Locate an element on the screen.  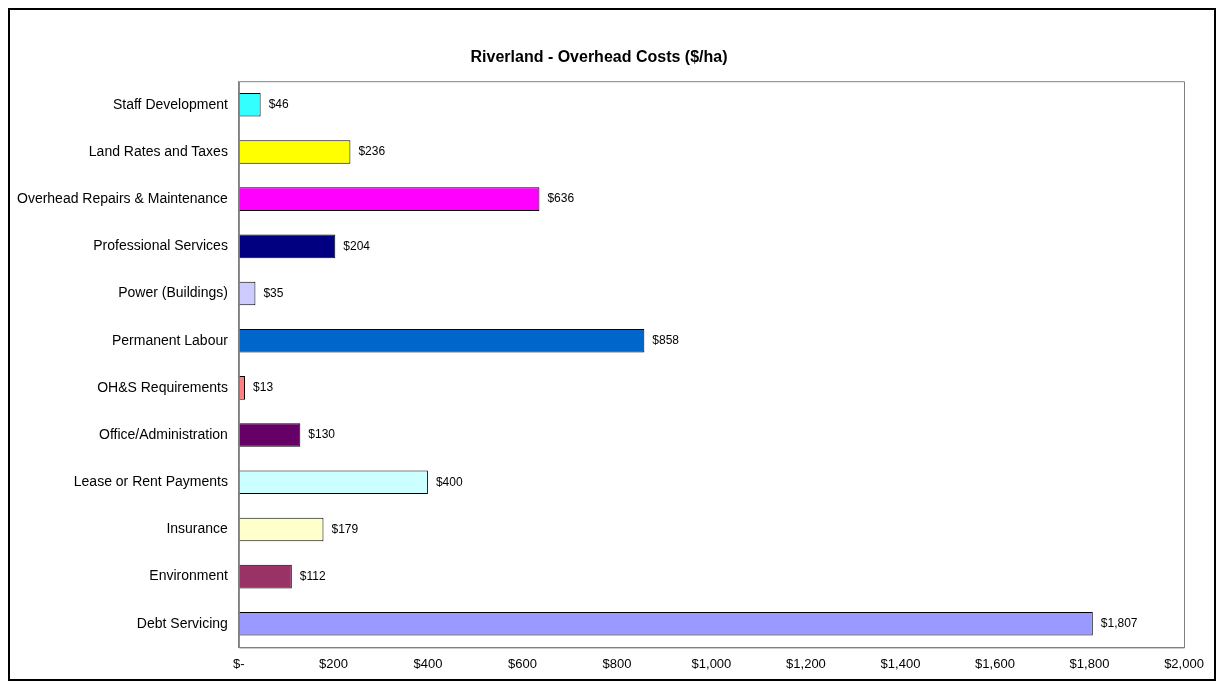
y-tick-label: Overhead Repairs & Maintenance is located at coordinates (122, 198).